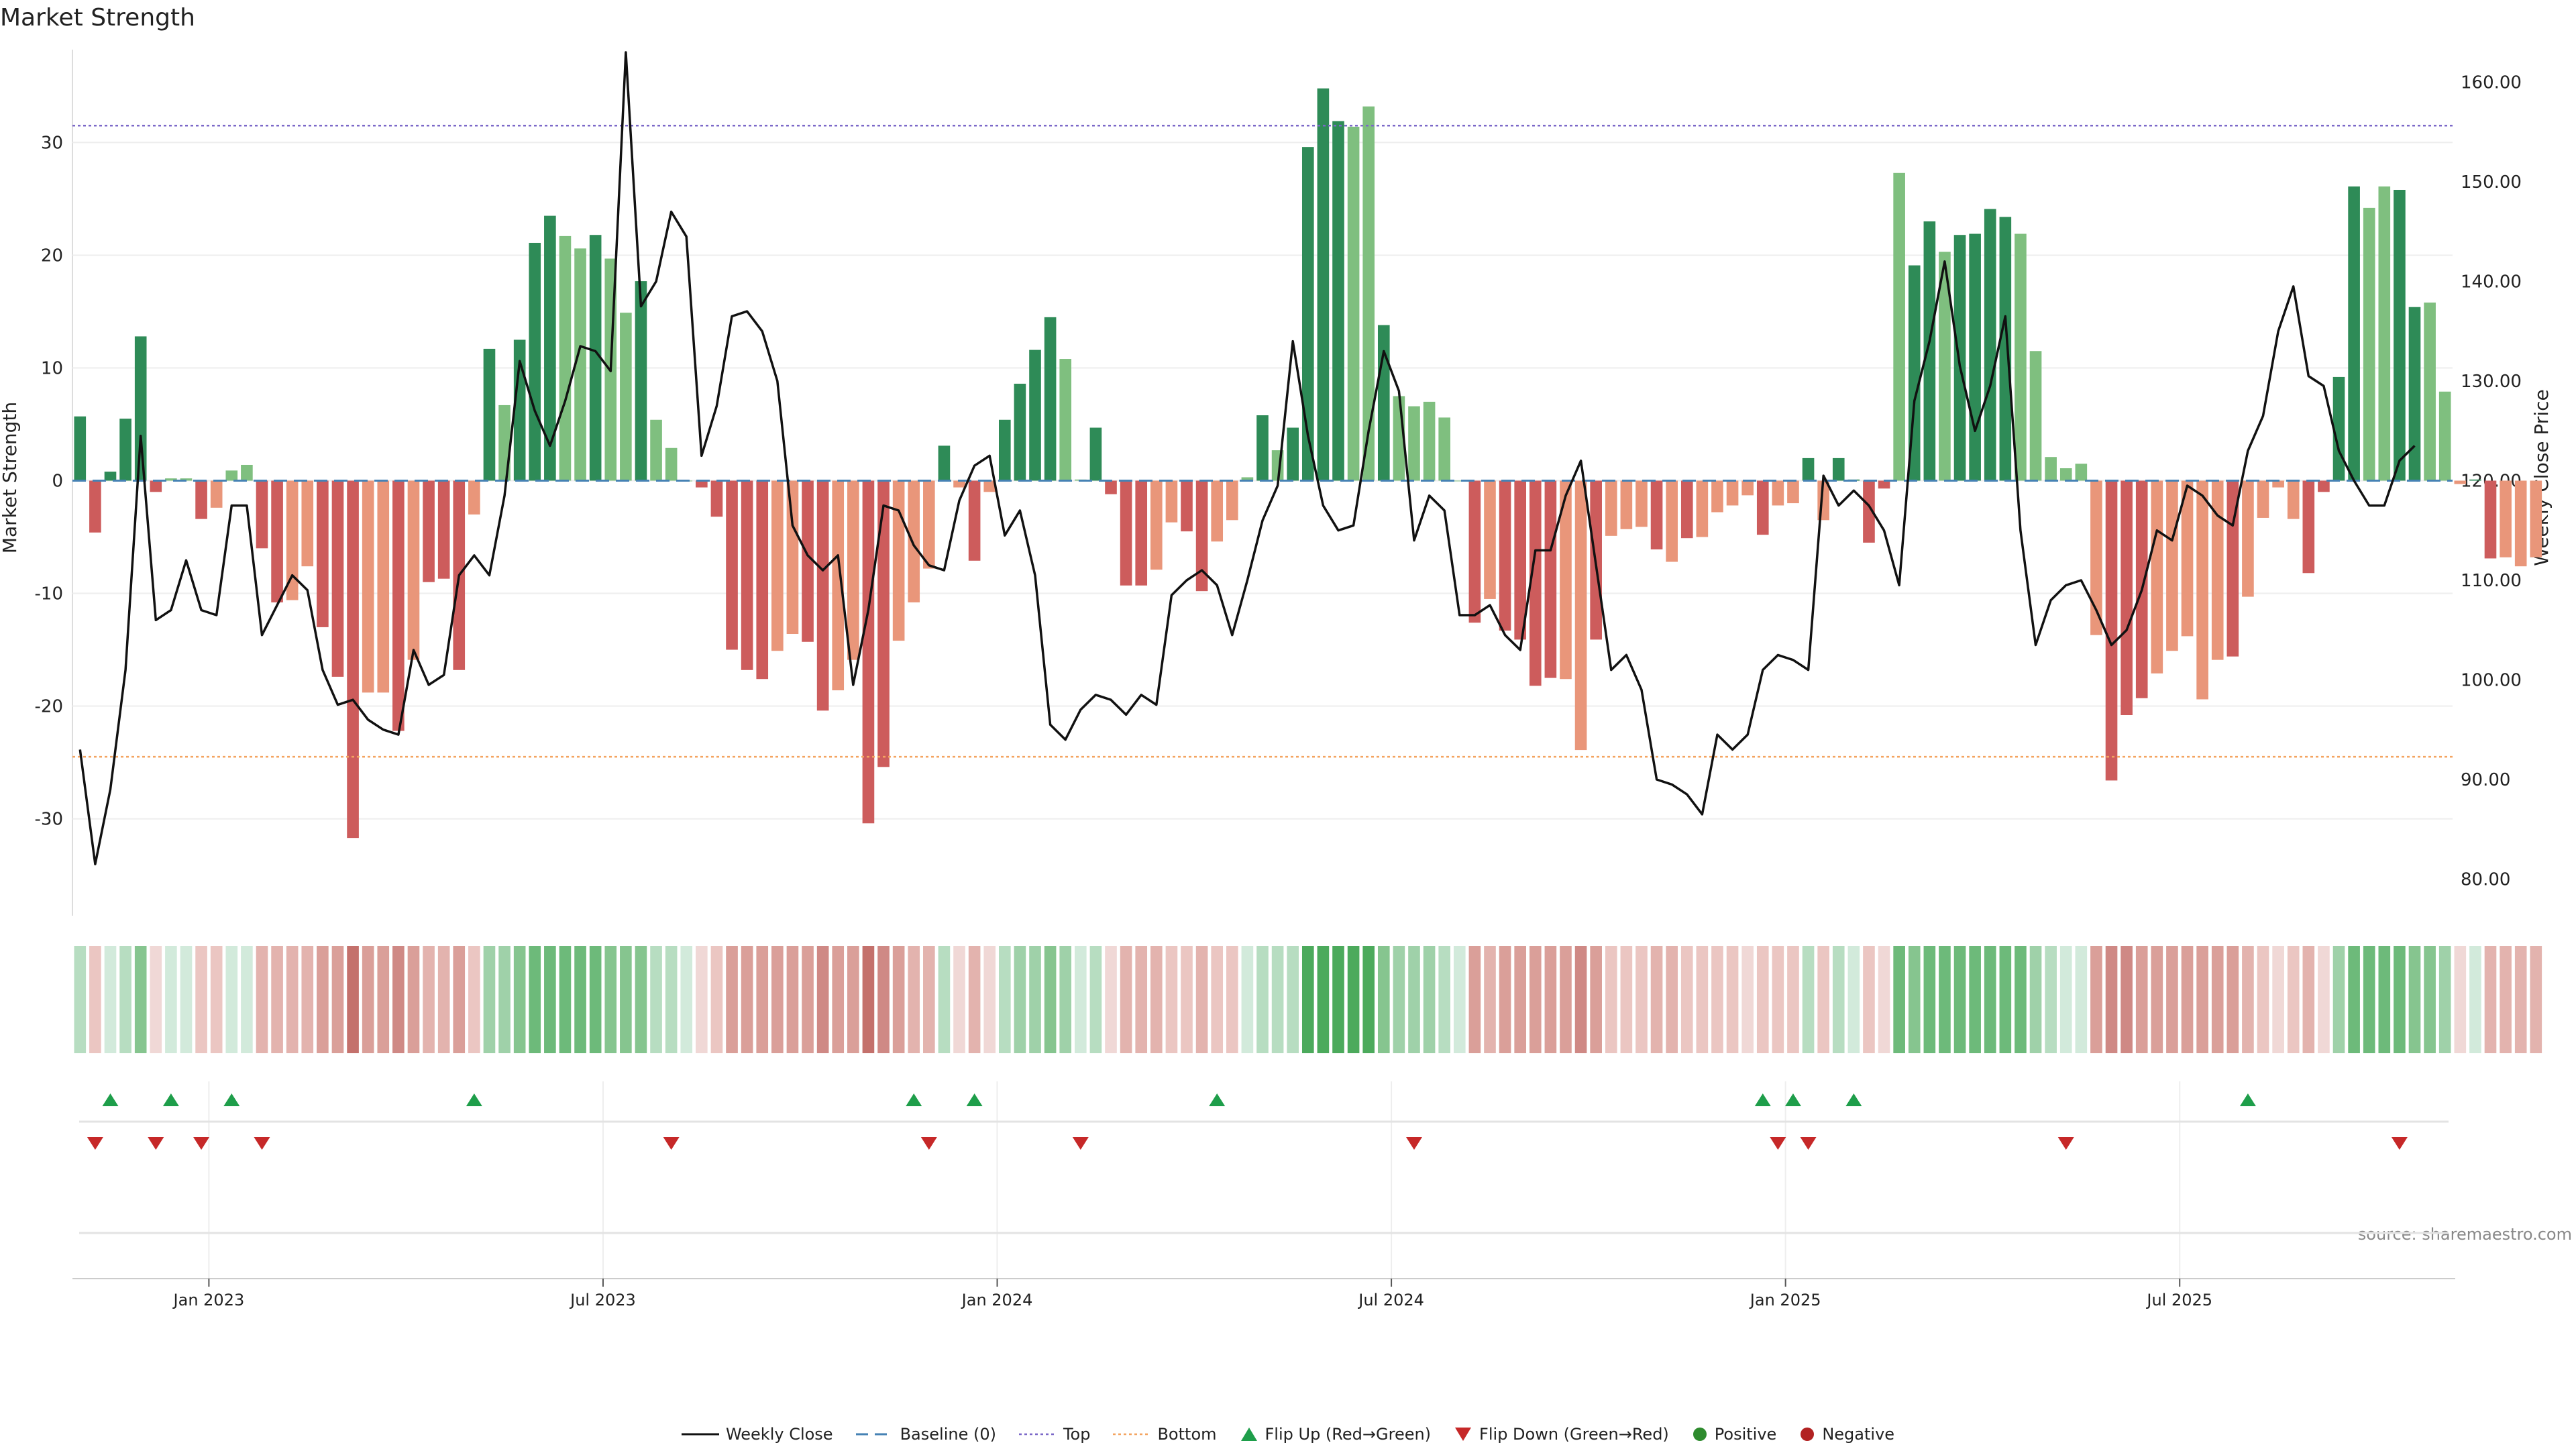 Image resolution: width=2576 pixels, height=1449 pixels. I want to click on x-tick-label: Jul 2025, so click(2178, 1300).